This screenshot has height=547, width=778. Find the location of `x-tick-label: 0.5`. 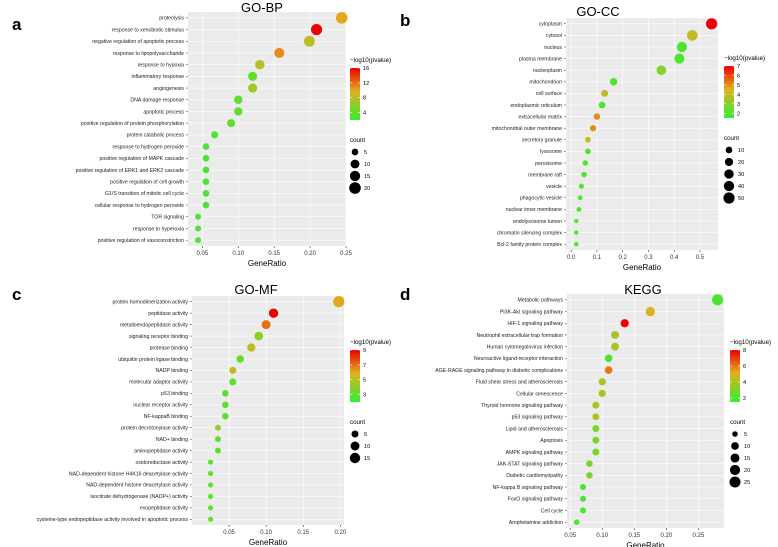

x-tick-label: 0.5 is located at coordinates (700, 258).